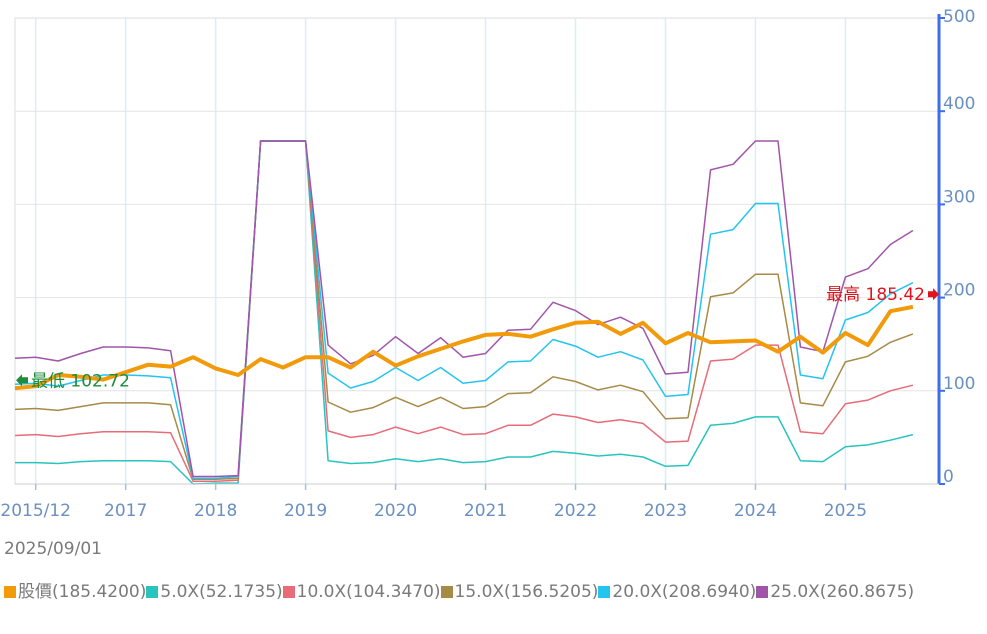 This screenshot has width=987, height=634. Describe the element at coordinates (35, 511) in the screenshot. I see `x-tick-label: 2015/12` at that location.